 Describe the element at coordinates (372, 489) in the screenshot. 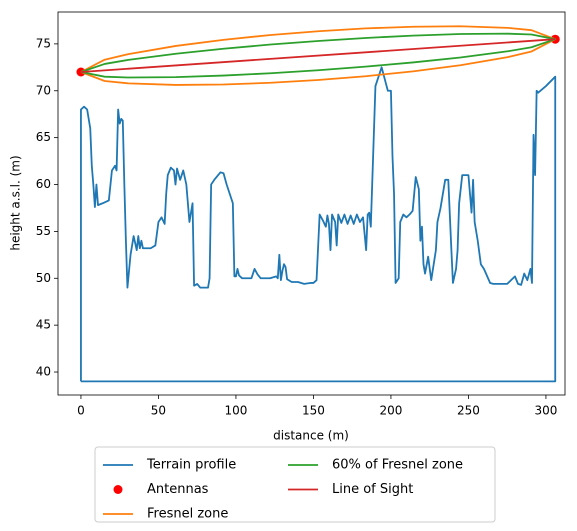

I see `legend-label: Line of Sight` at that location.